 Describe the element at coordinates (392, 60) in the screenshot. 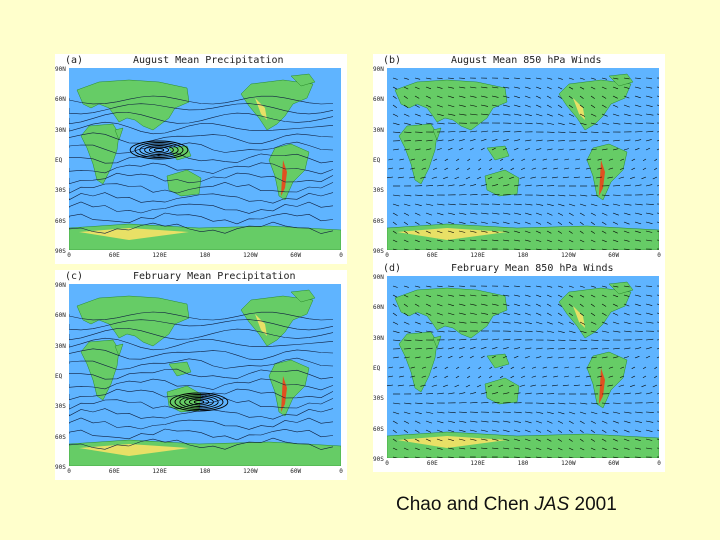

I see `panel-letter: (b)` at that location.